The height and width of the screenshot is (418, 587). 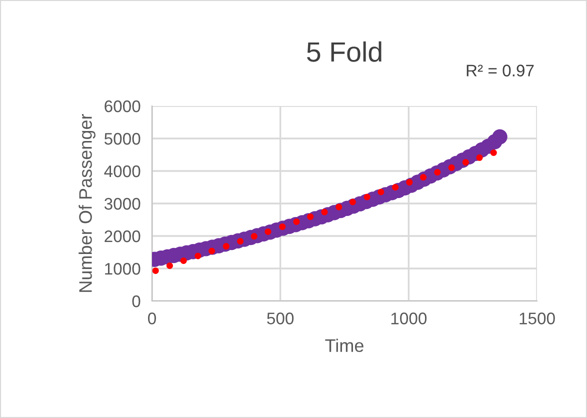 I want to click on y-axis-title: Number Of Passenger, so click(x=87, y=203).